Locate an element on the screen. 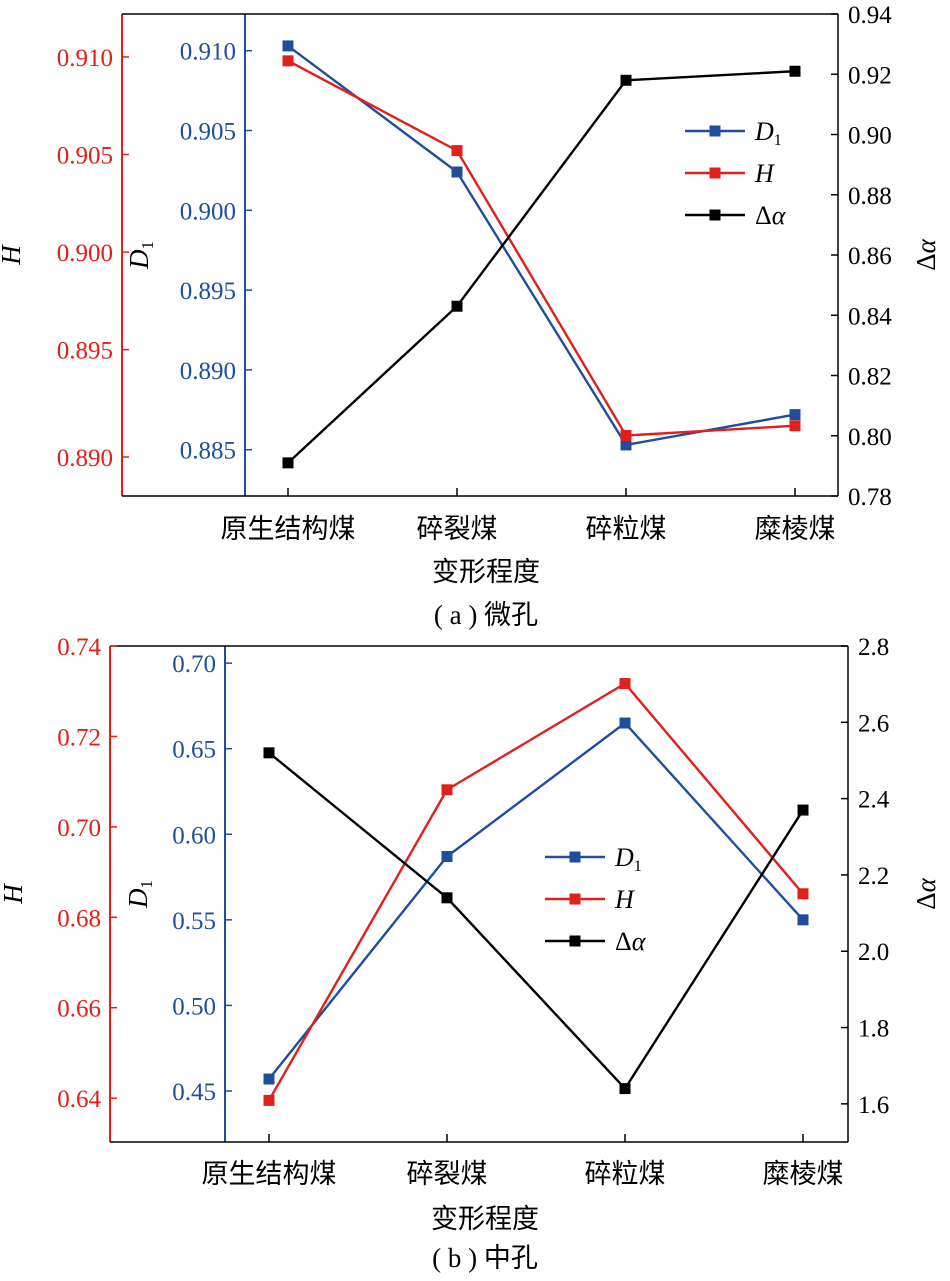 This screenshot has width=950, height=1281. d1-tick-label: 0.890 is located at coordinates (208, 371).